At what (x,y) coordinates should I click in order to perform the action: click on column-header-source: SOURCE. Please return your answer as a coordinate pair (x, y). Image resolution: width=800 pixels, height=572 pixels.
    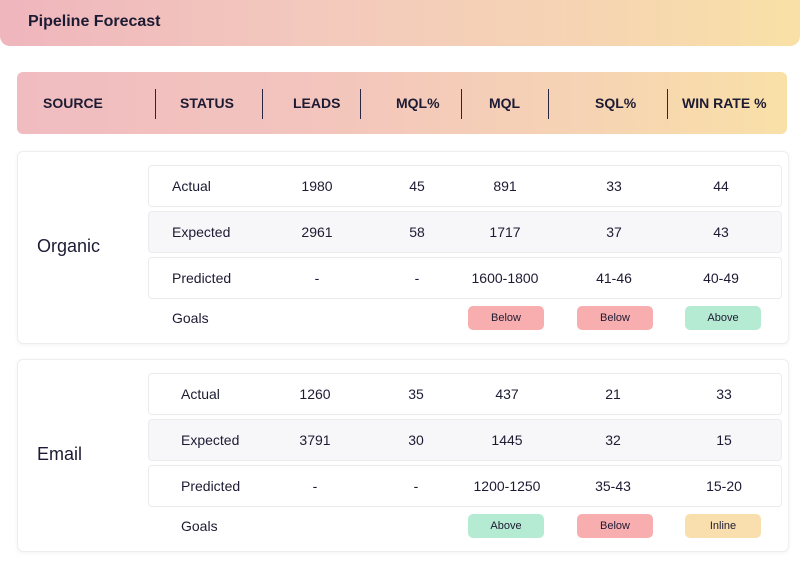
    Looking at the image, I should click on (73, 103).